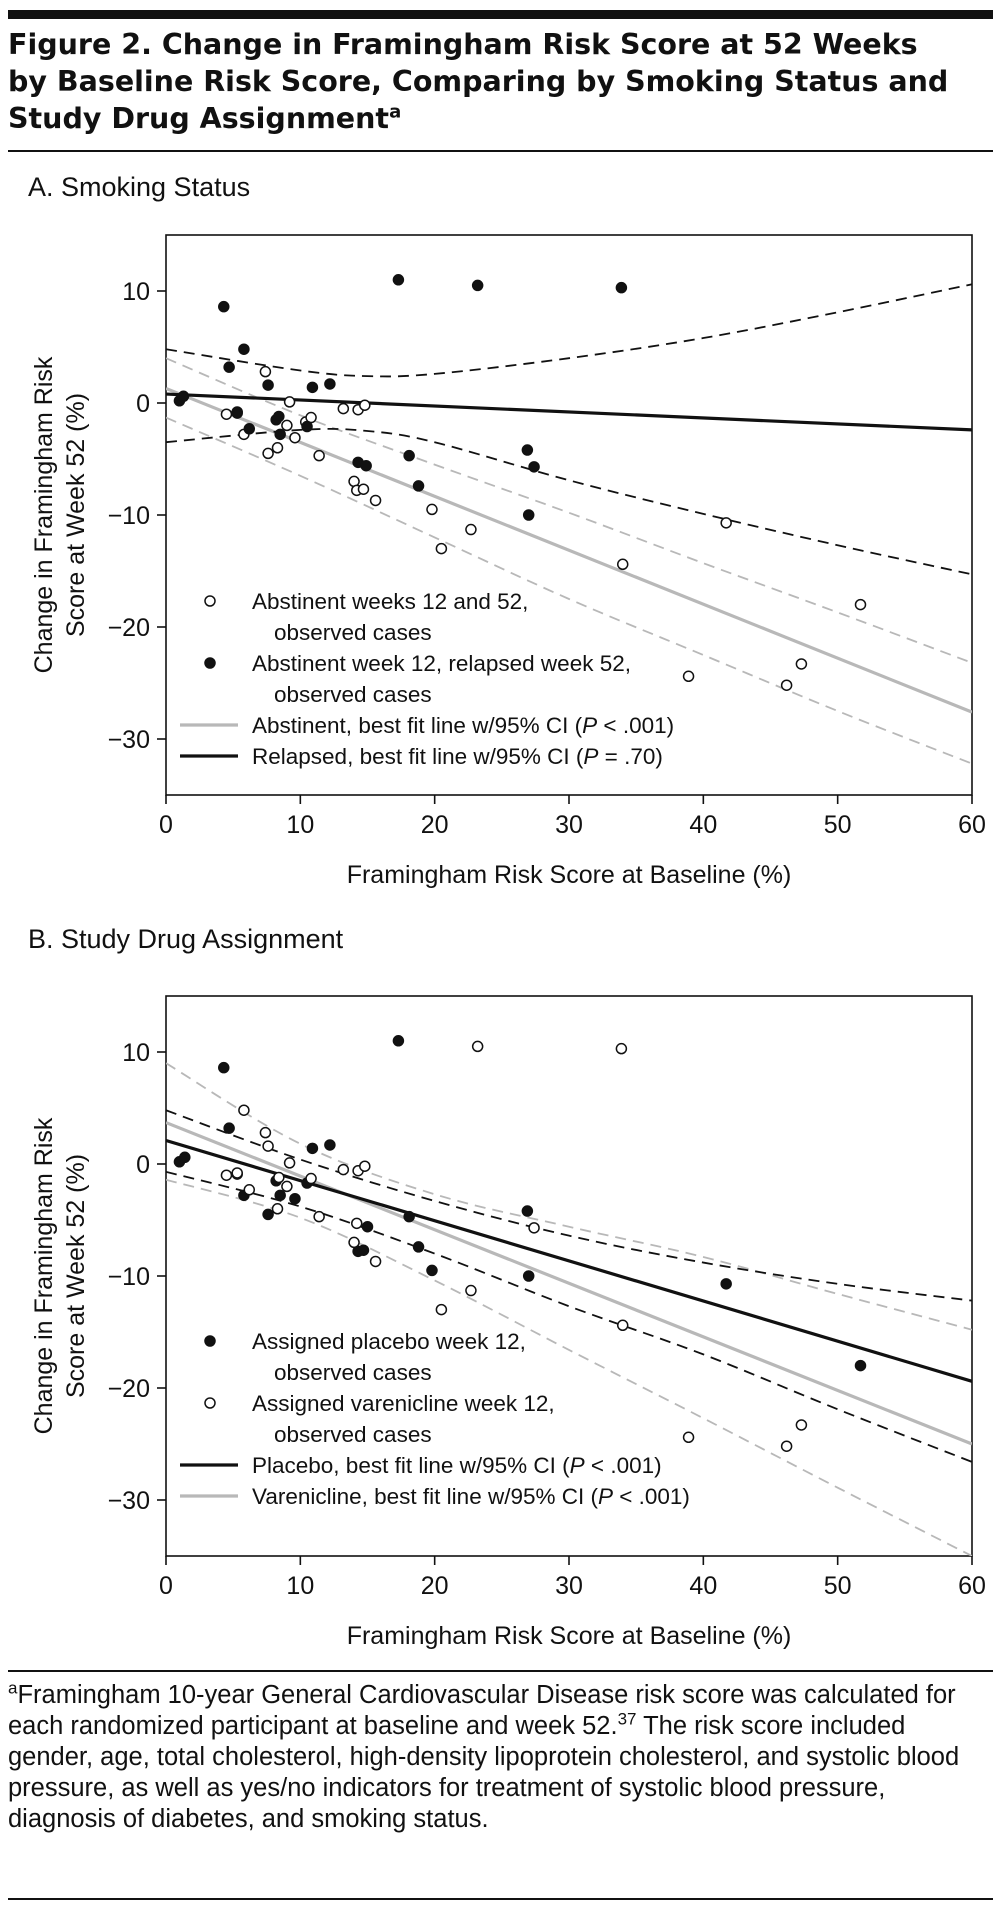  Describe the element at coordinates (76, 515) in the screenshot. I see `y-axis-label-line-2: Score at Week 52 (%)` at that location.